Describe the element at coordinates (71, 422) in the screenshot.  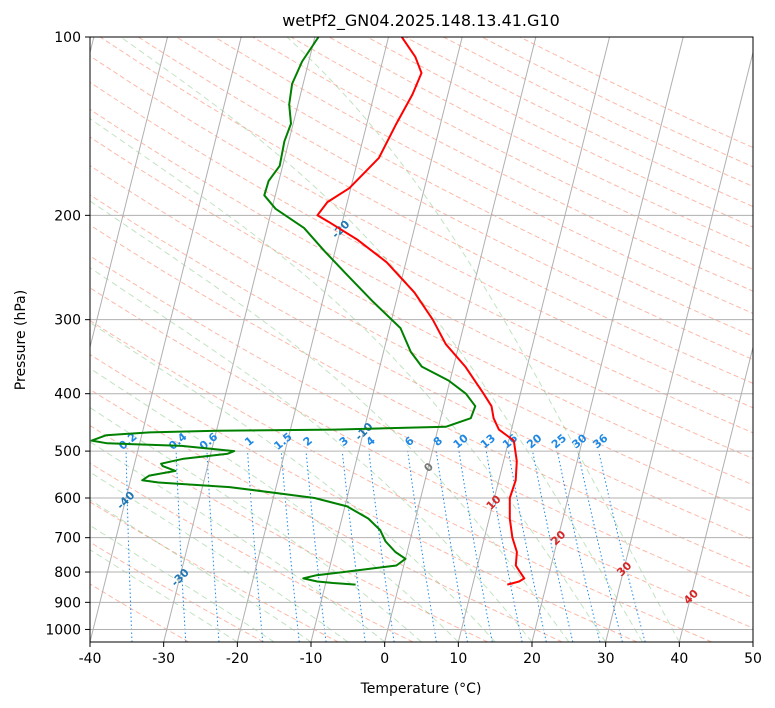
I see `isotherm-label: -50` at that location.